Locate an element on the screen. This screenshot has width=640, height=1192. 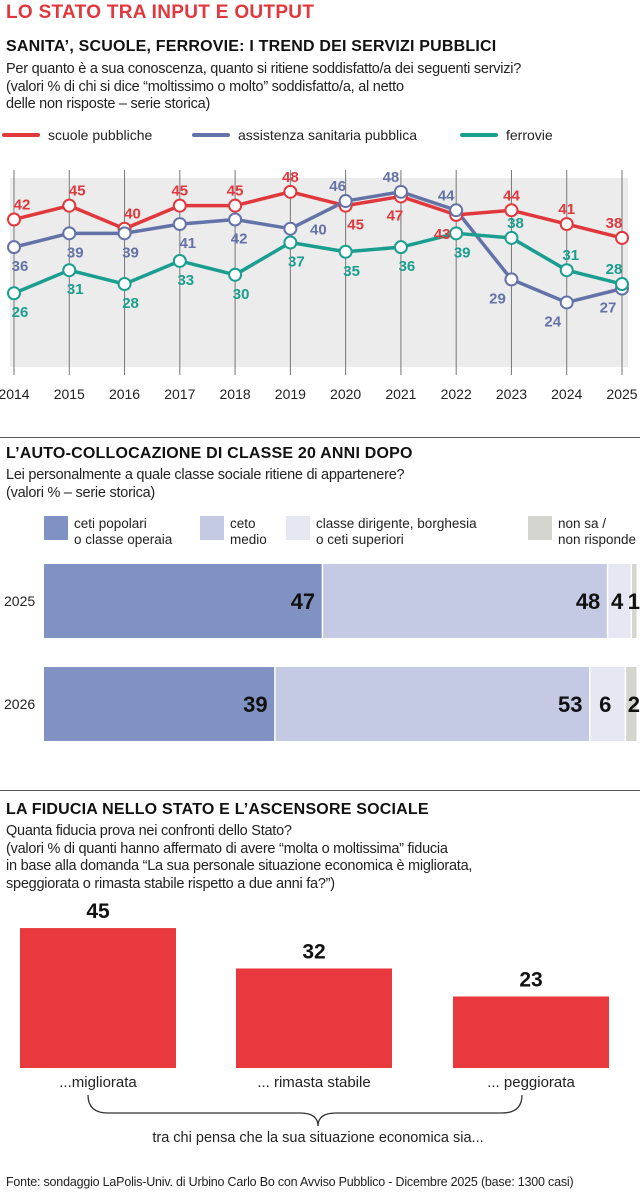
x-tick-label: 2020 is located at coordinates (345, 394).